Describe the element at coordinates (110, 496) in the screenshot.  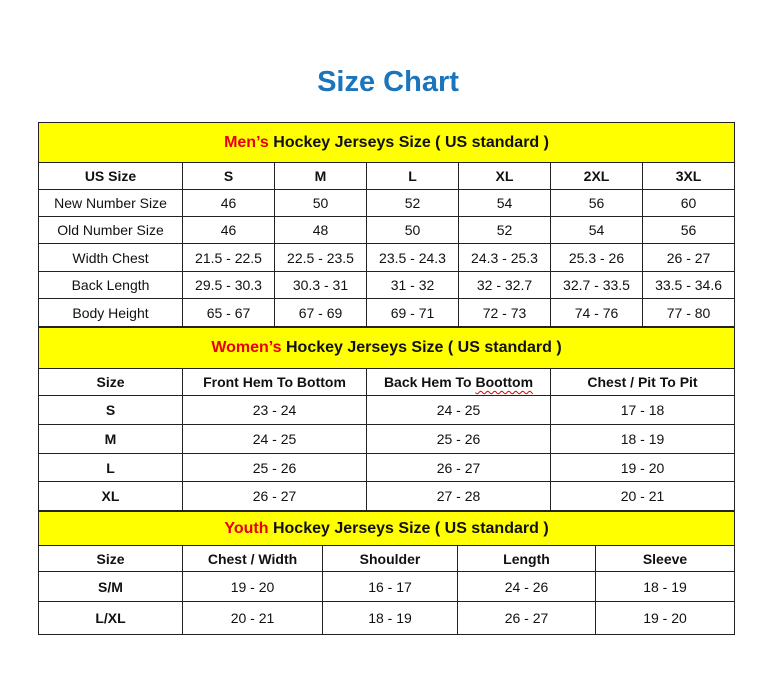
I see `row-label-cell: XL` at that location.